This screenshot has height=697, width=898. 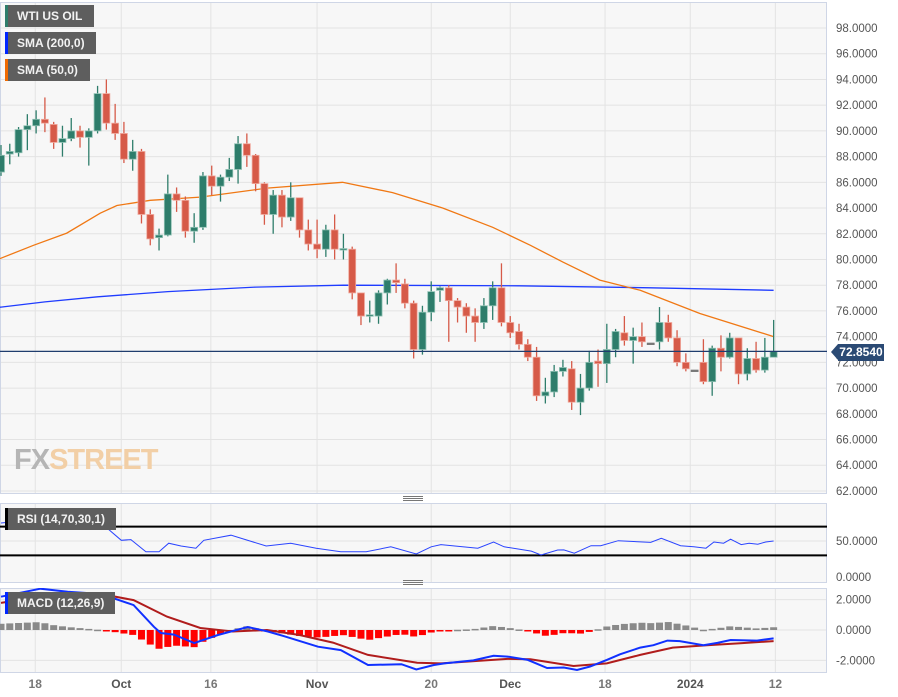 I want to click on price-tick-label: 96.0000, so click(x=857, y=55).